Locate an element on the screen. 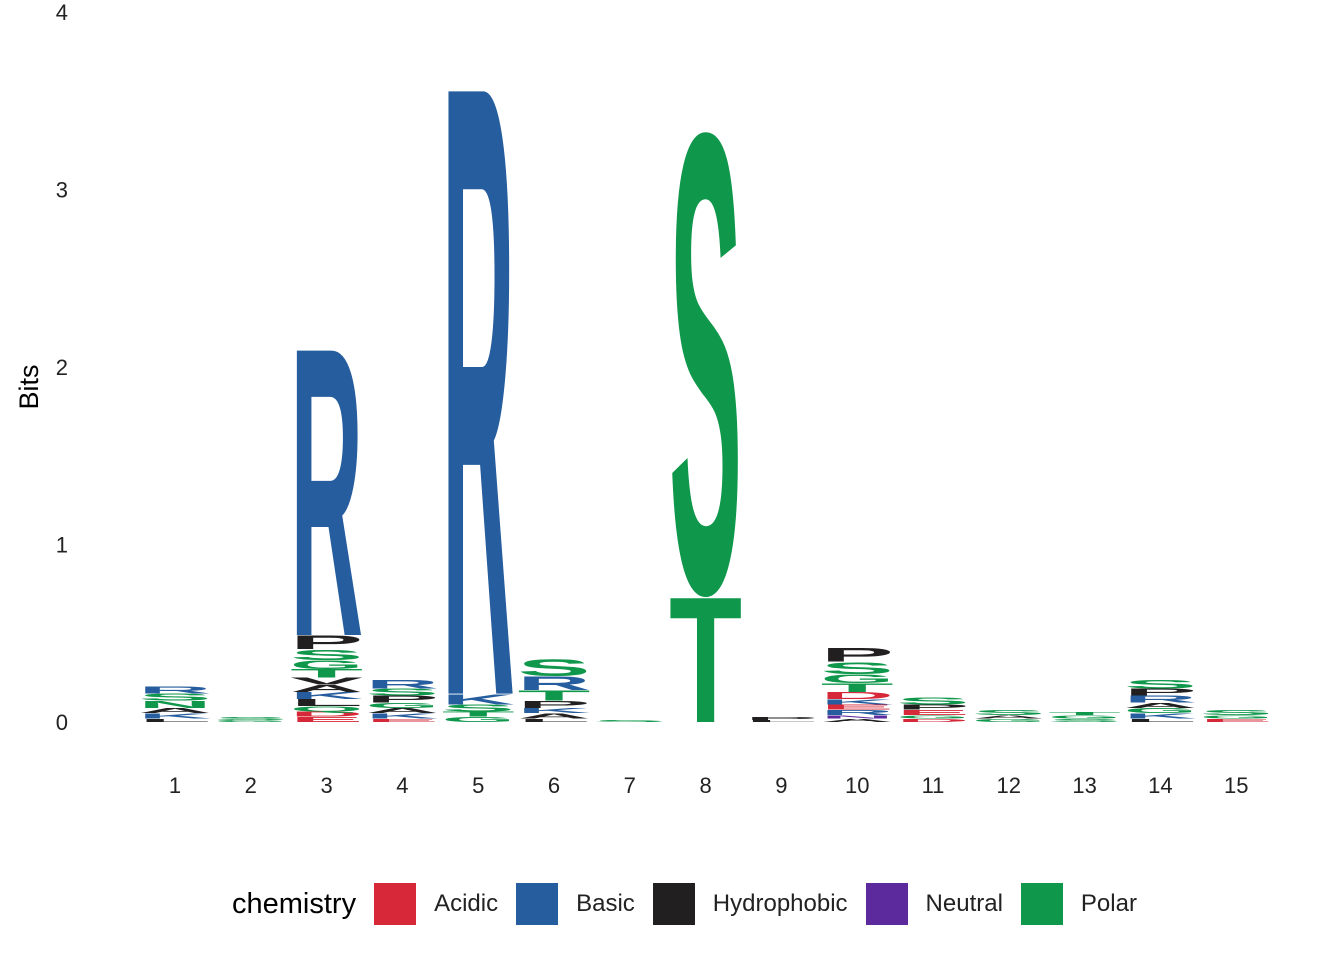 This screenshot has height=960, width=1344. logo-letter-glyph: Q is located at coordinates (326, 709).